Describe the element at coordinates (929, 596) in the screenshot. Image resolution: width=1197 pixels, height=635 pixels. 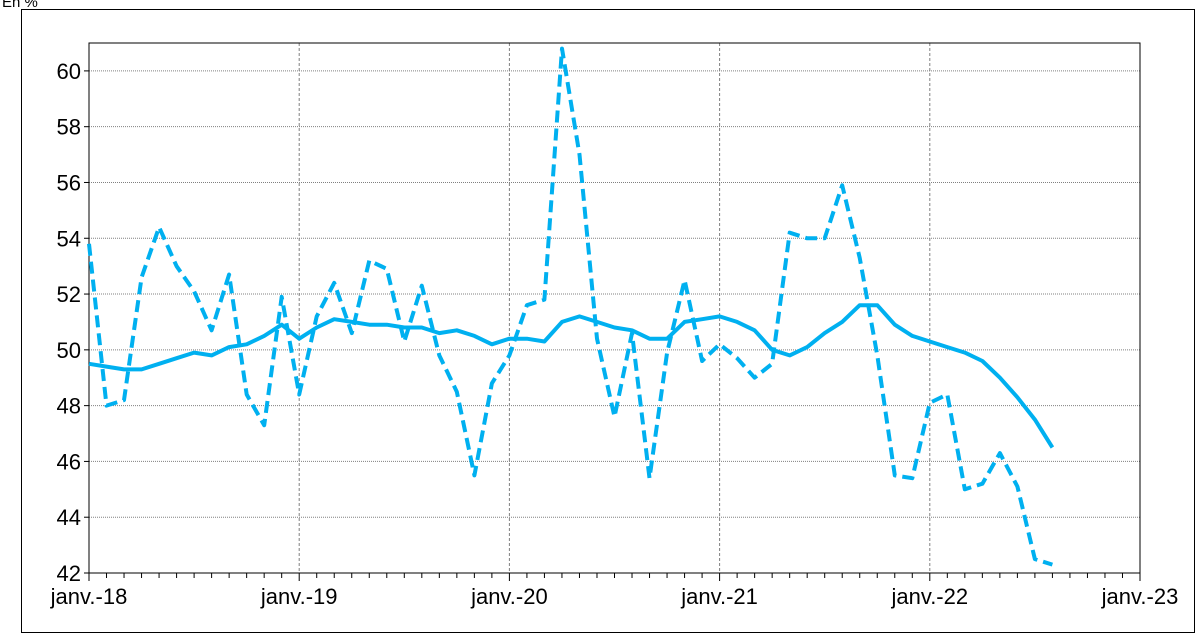
I see `x-tick-label: janv.-22` at that location.